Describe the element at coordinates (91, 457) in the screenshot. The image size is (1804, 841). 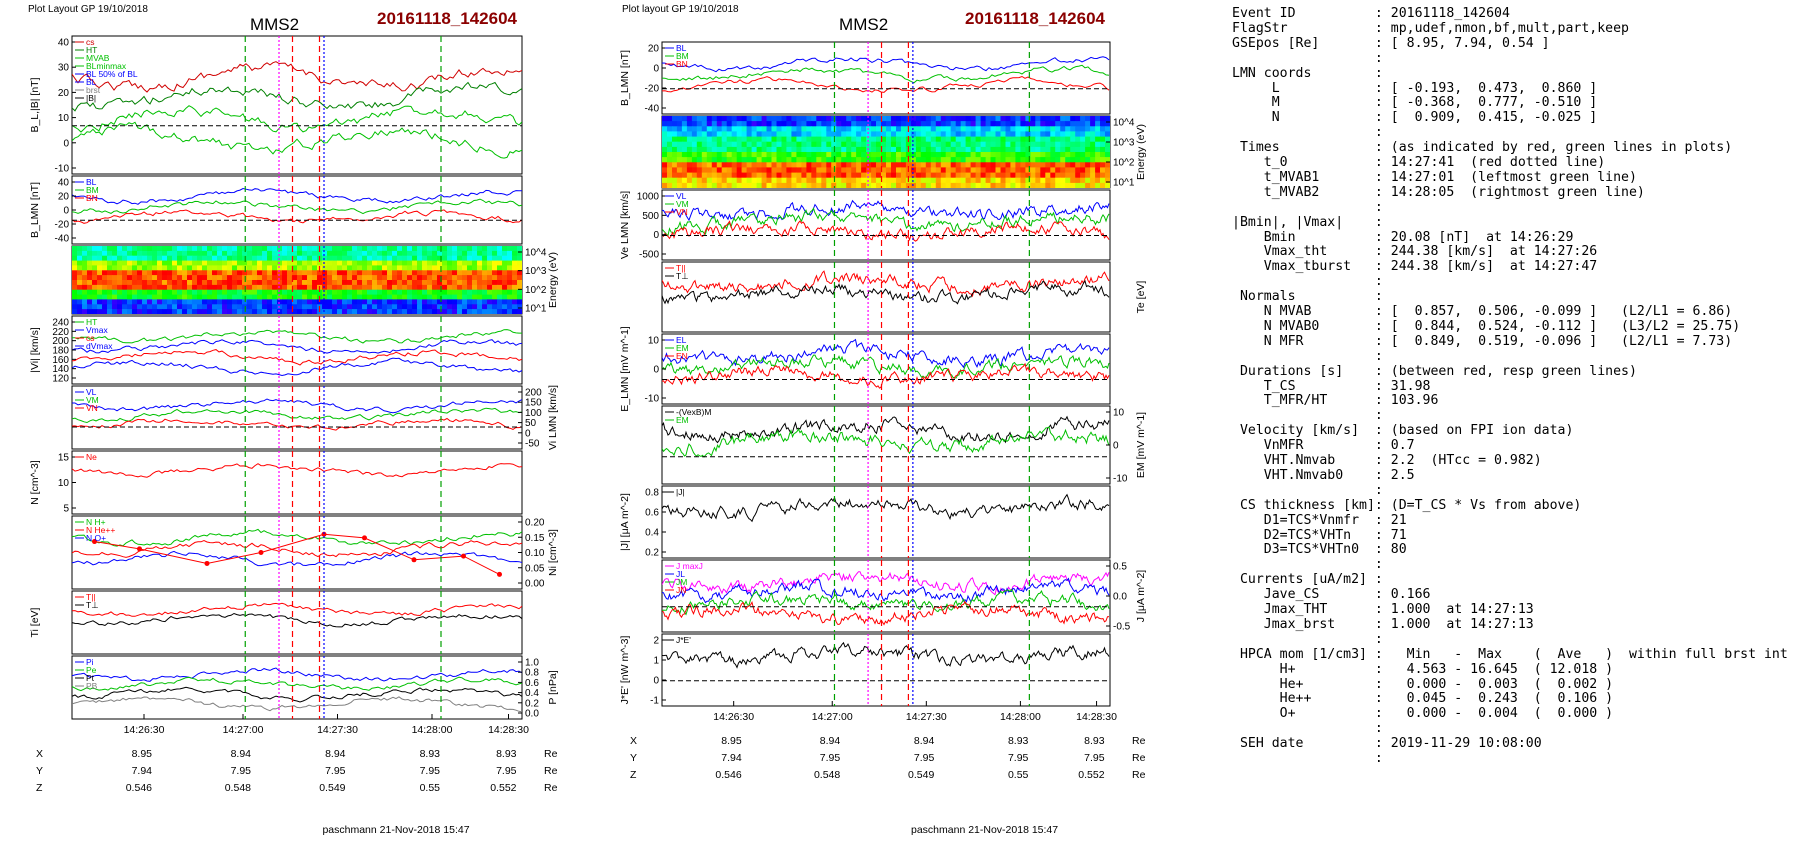
I see `legend-label: Ne` at that location.